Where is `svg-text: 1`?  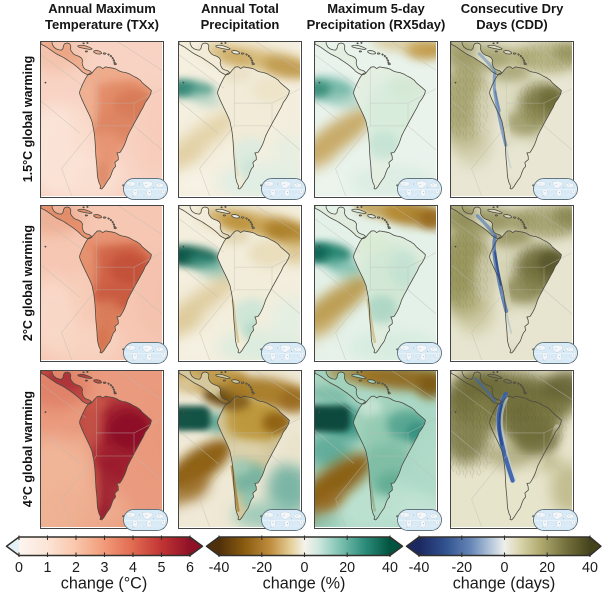 svg-text: 1 is located at coordinates (48, 568).